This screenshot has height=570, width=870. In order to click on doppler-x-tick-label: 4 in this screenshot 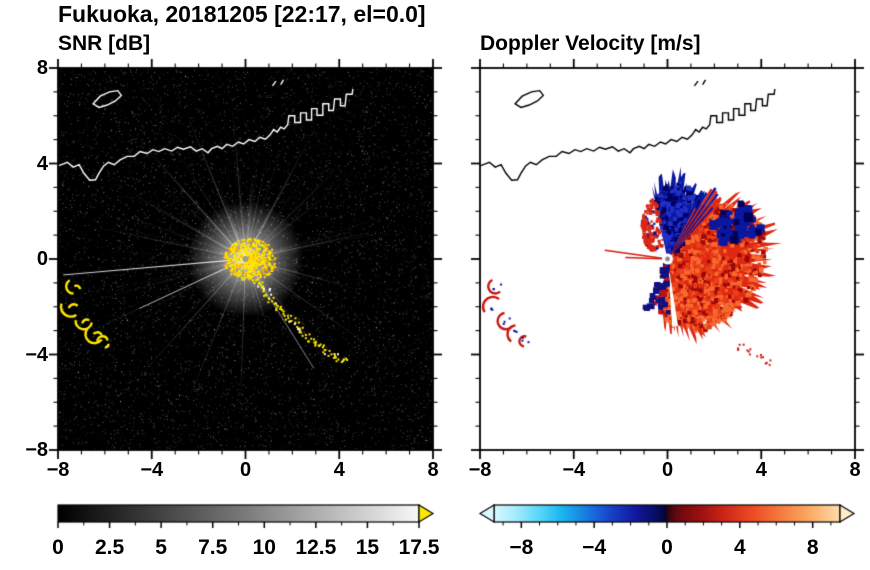, I will do `click(761, 470)`.